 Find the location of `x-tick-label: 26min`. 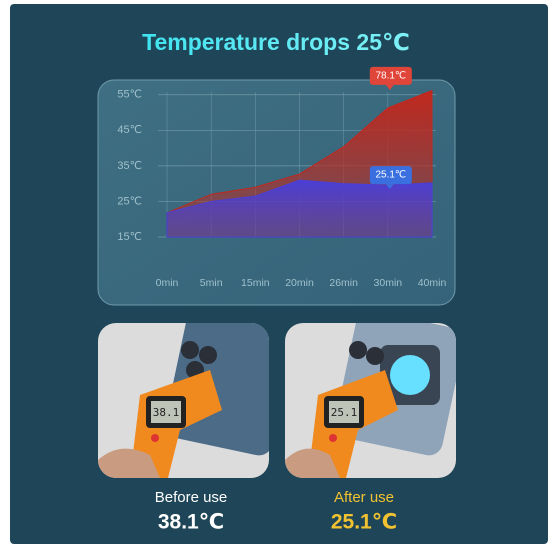

x-tick-label: 26min is located at coordinates (343, 283).